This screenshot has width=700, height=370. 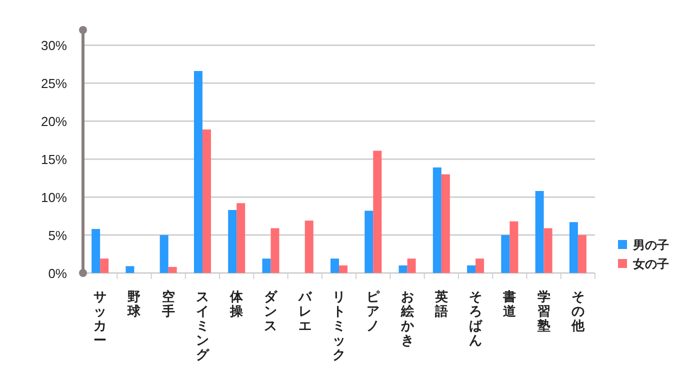 What do you see at coordinates (167, 303) in the screenshot?
I see `x-tick-label: 空手` at bounding box center [167, 303].